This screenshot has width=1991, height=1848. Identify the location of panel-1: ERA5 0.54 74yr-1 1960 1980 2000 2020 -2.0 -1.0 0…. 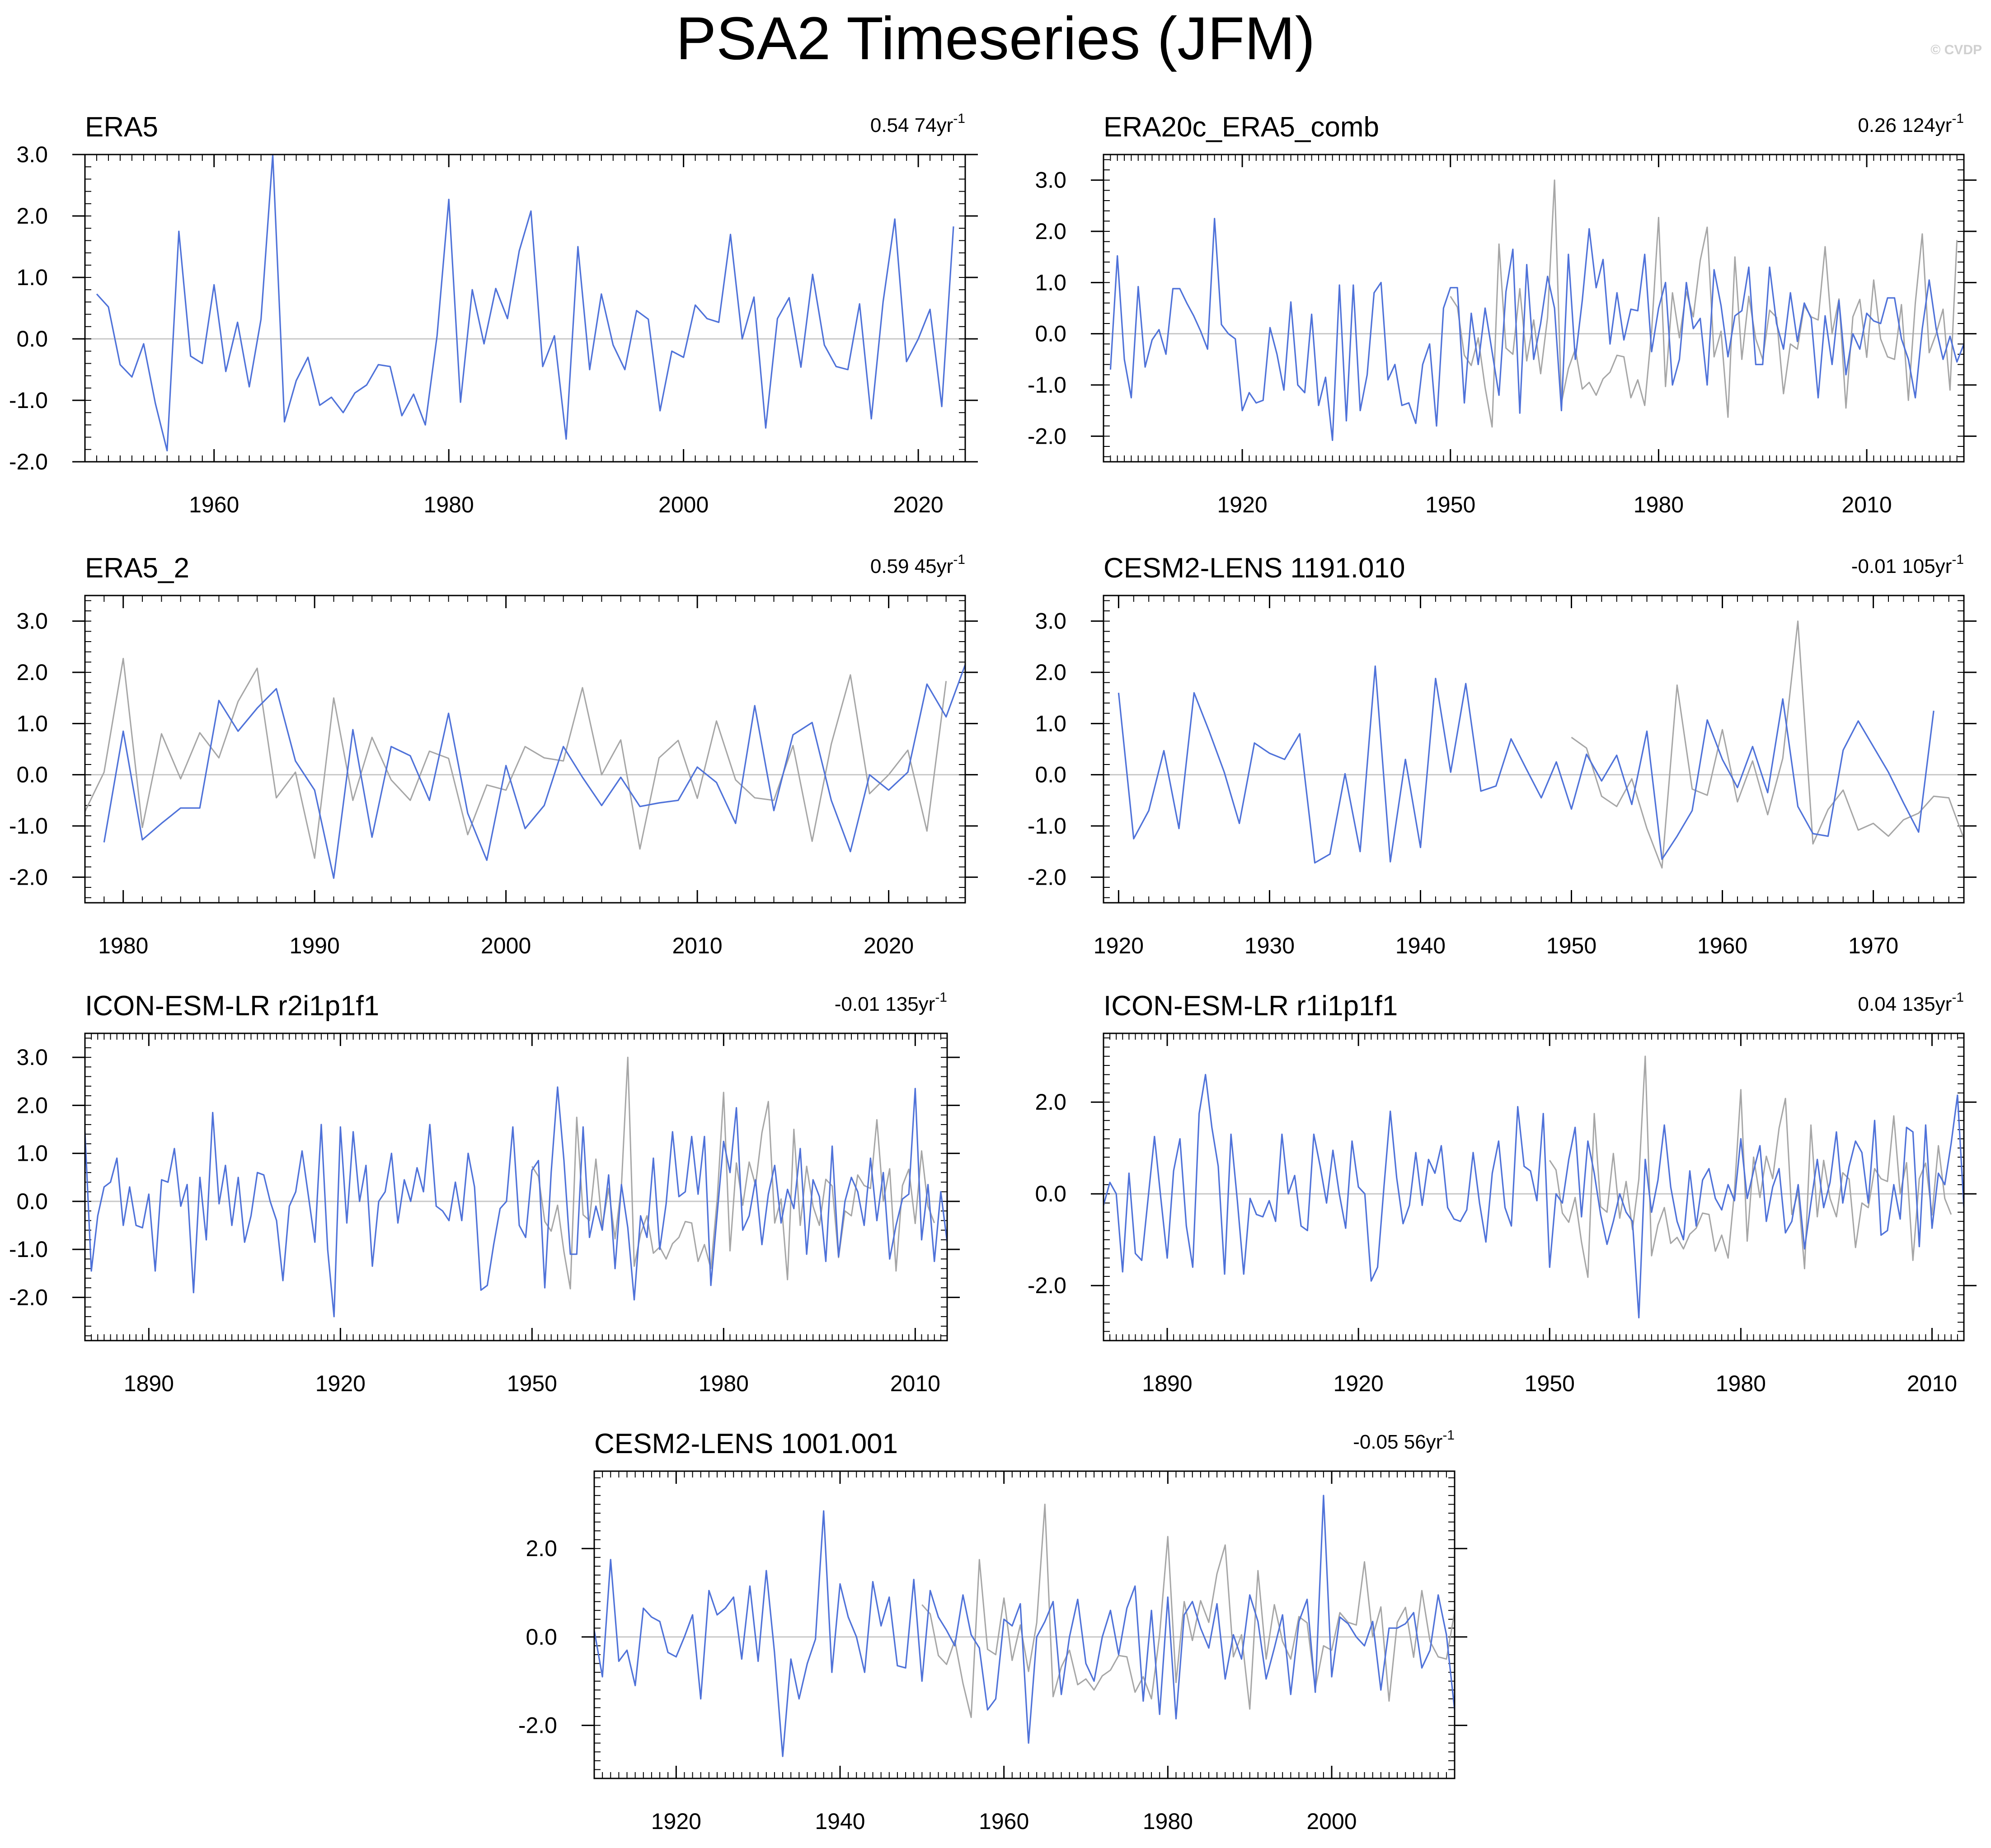
(493, 314).